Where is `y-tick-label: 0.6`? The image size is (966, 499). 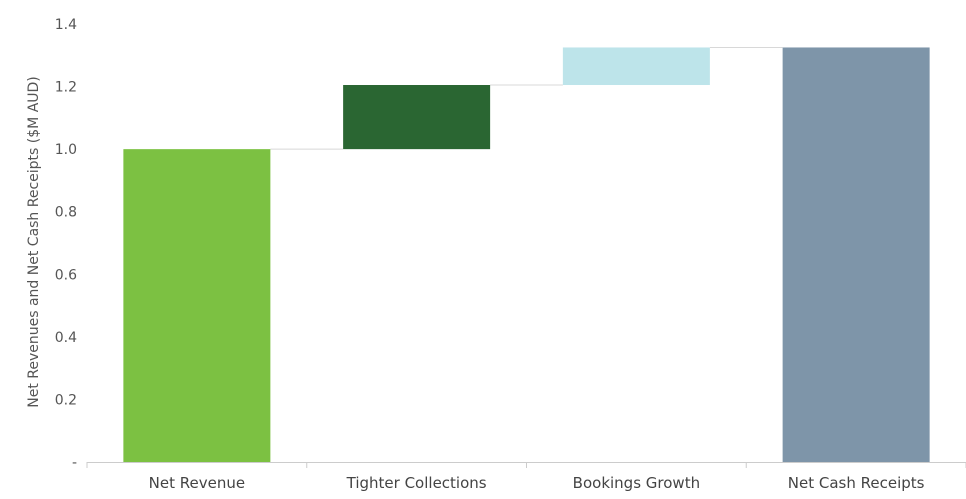
y-tick-label: 0.6 is located at coordinates (66, 275).